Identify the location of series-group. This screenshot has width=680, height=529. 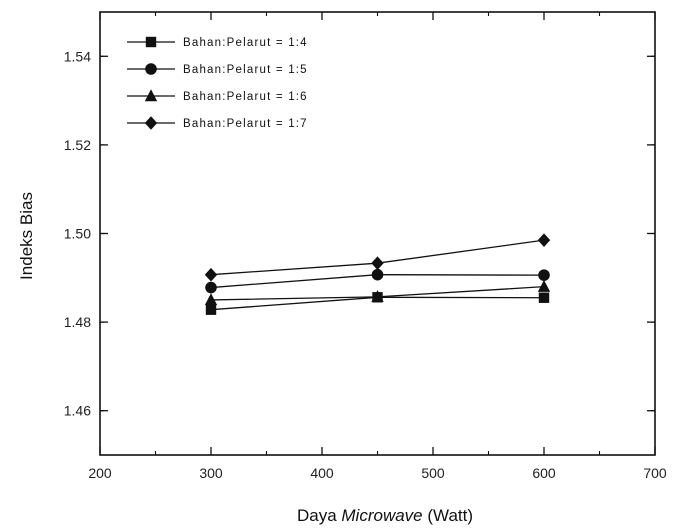
(377, 274).